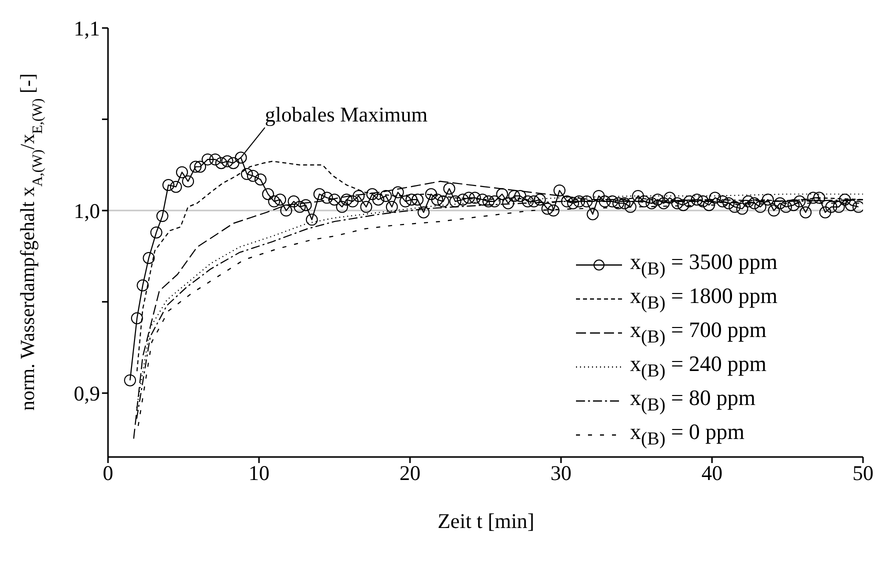 This screenshot has width=882, height=564. Describe the element at coordinates (346, 114) in the screenshot. I see `annotation: globales Maximum` at that location.